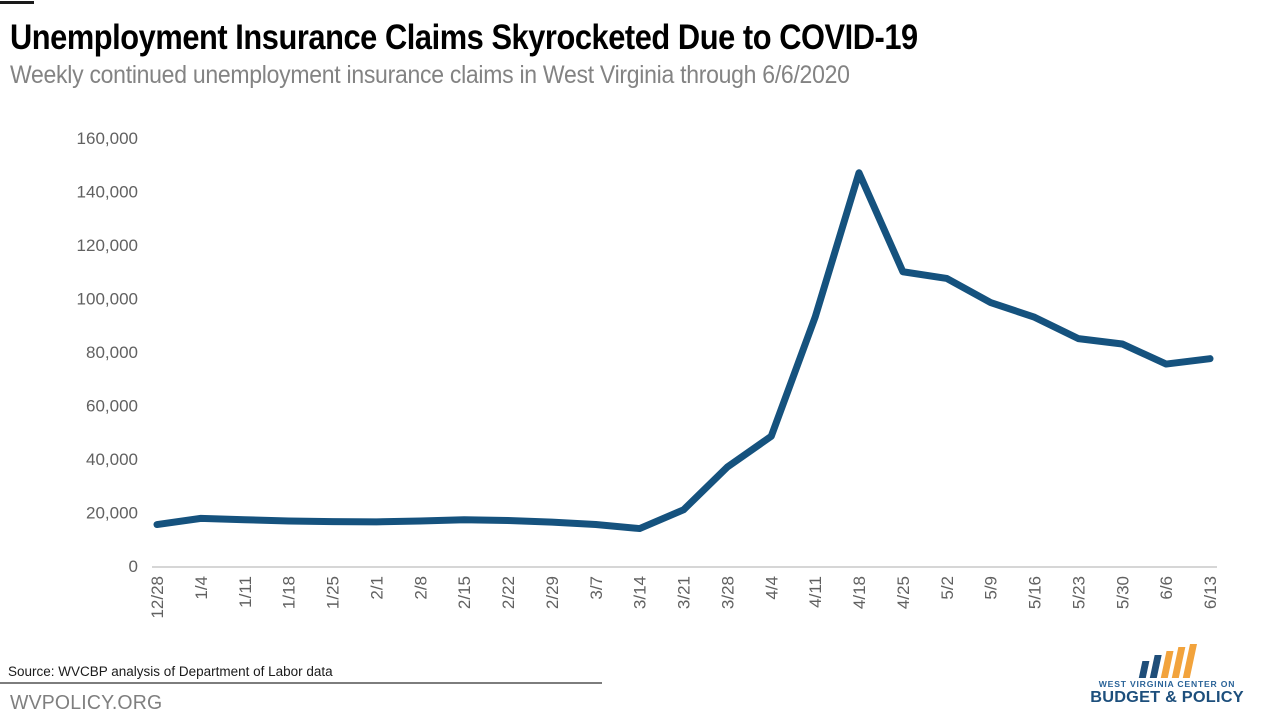 This screenshot has width=1280, height=720. I want to click on x-axis-tick-label: 3/7, so click(596, 588).